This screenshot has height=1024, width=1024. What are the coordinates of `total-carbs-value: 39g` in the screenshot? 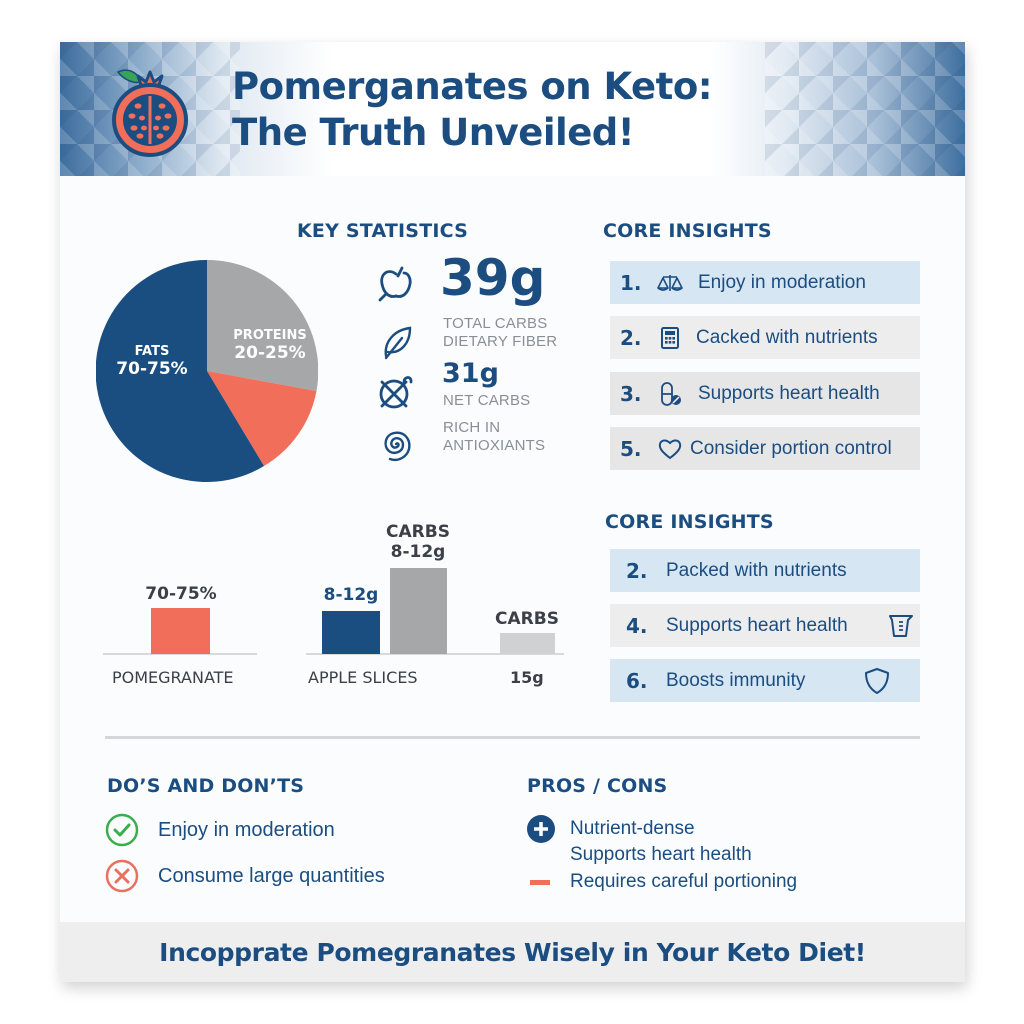 It's located at (493, 278).